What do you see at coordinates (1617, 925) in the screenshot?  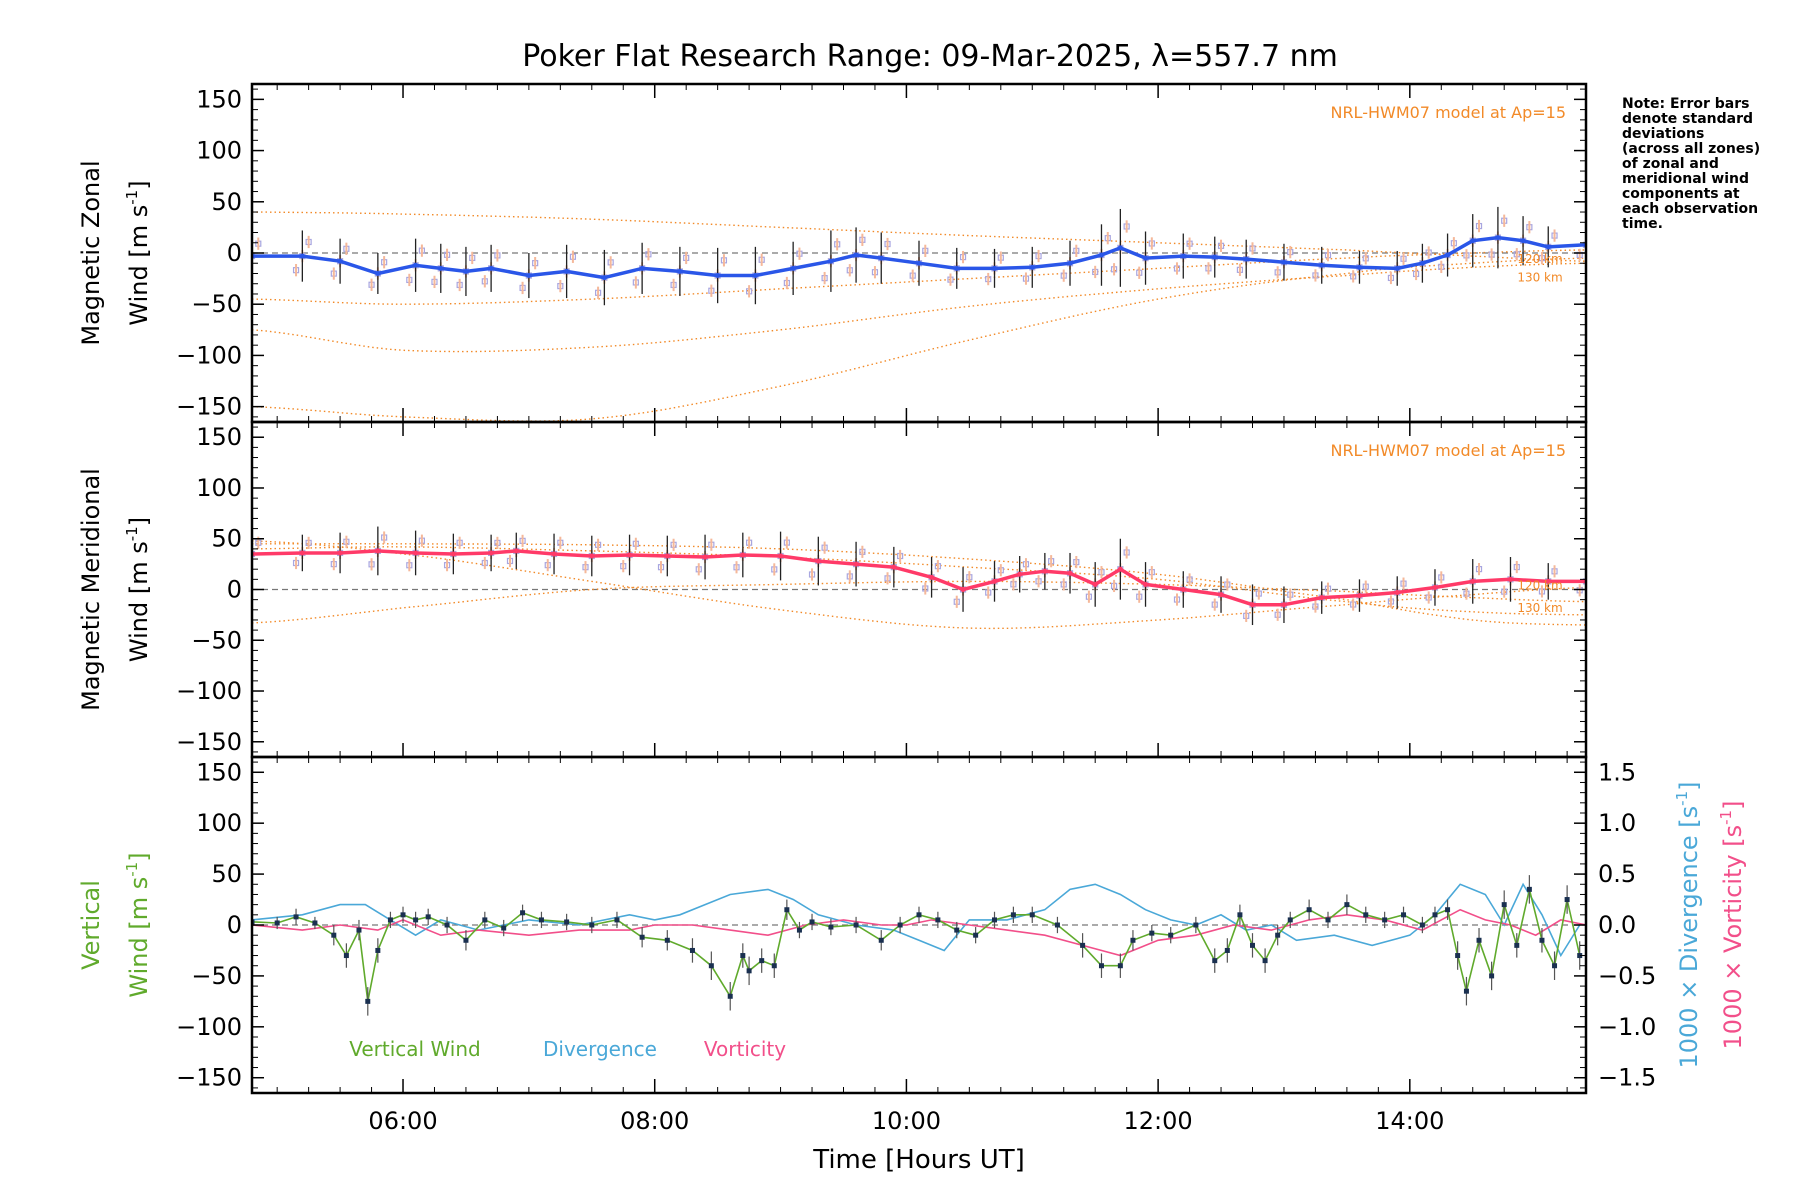 I see `right-tick-label: 0.0` at bounding box center [1617, 925].